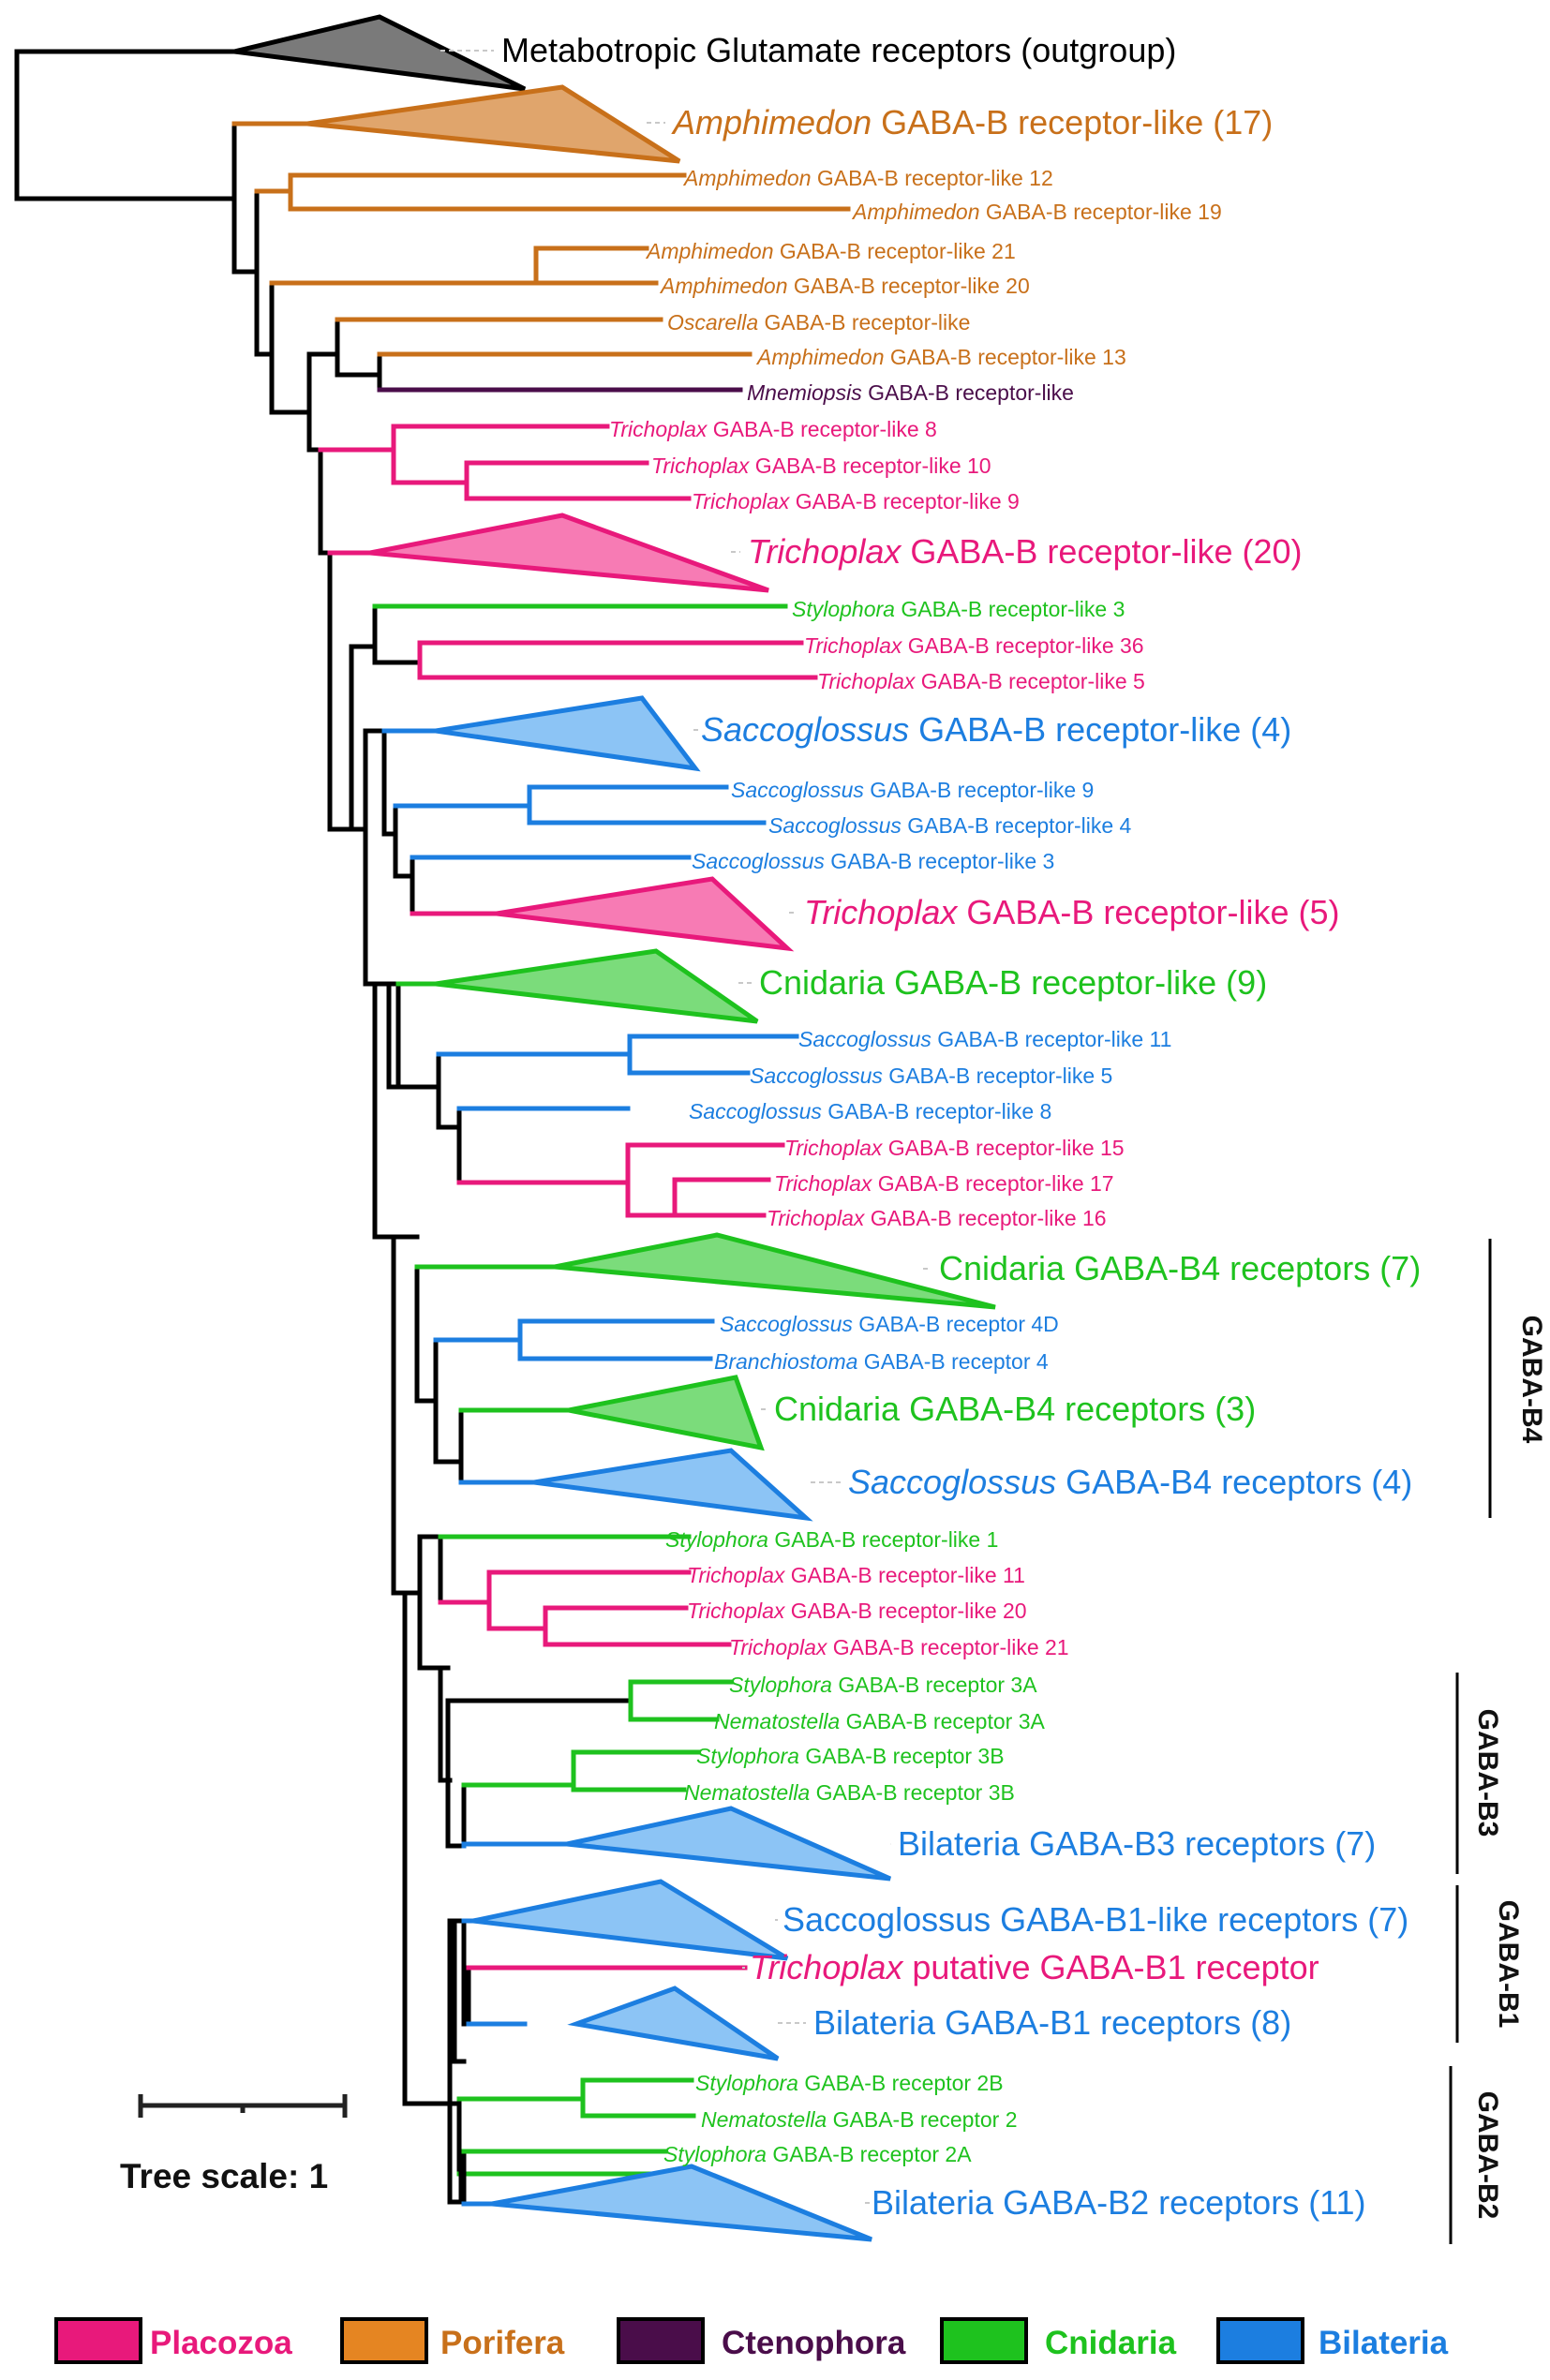 Image resolution: width=1550 pixels, height=2380 pixels. I want to click on leaf-label-l47: Nematostella GABA-B receptor 2, so click(859, 2119).